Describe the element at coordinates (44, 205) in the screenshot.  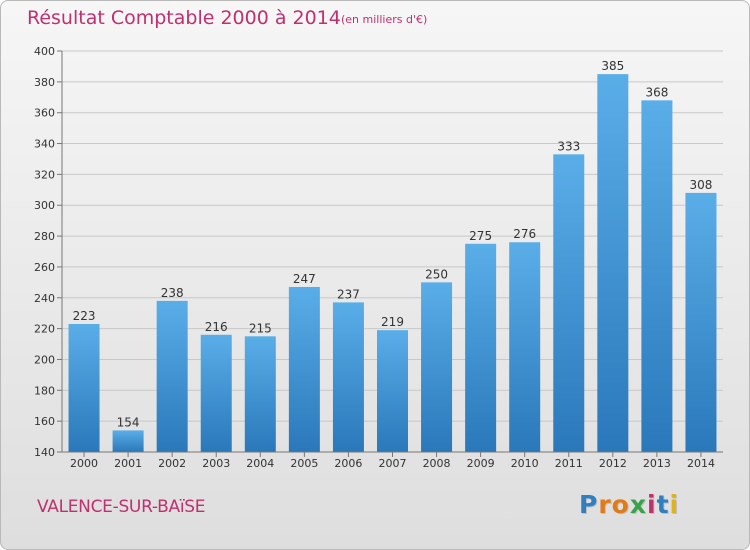
I see `y-tick-label: 300` at that location.